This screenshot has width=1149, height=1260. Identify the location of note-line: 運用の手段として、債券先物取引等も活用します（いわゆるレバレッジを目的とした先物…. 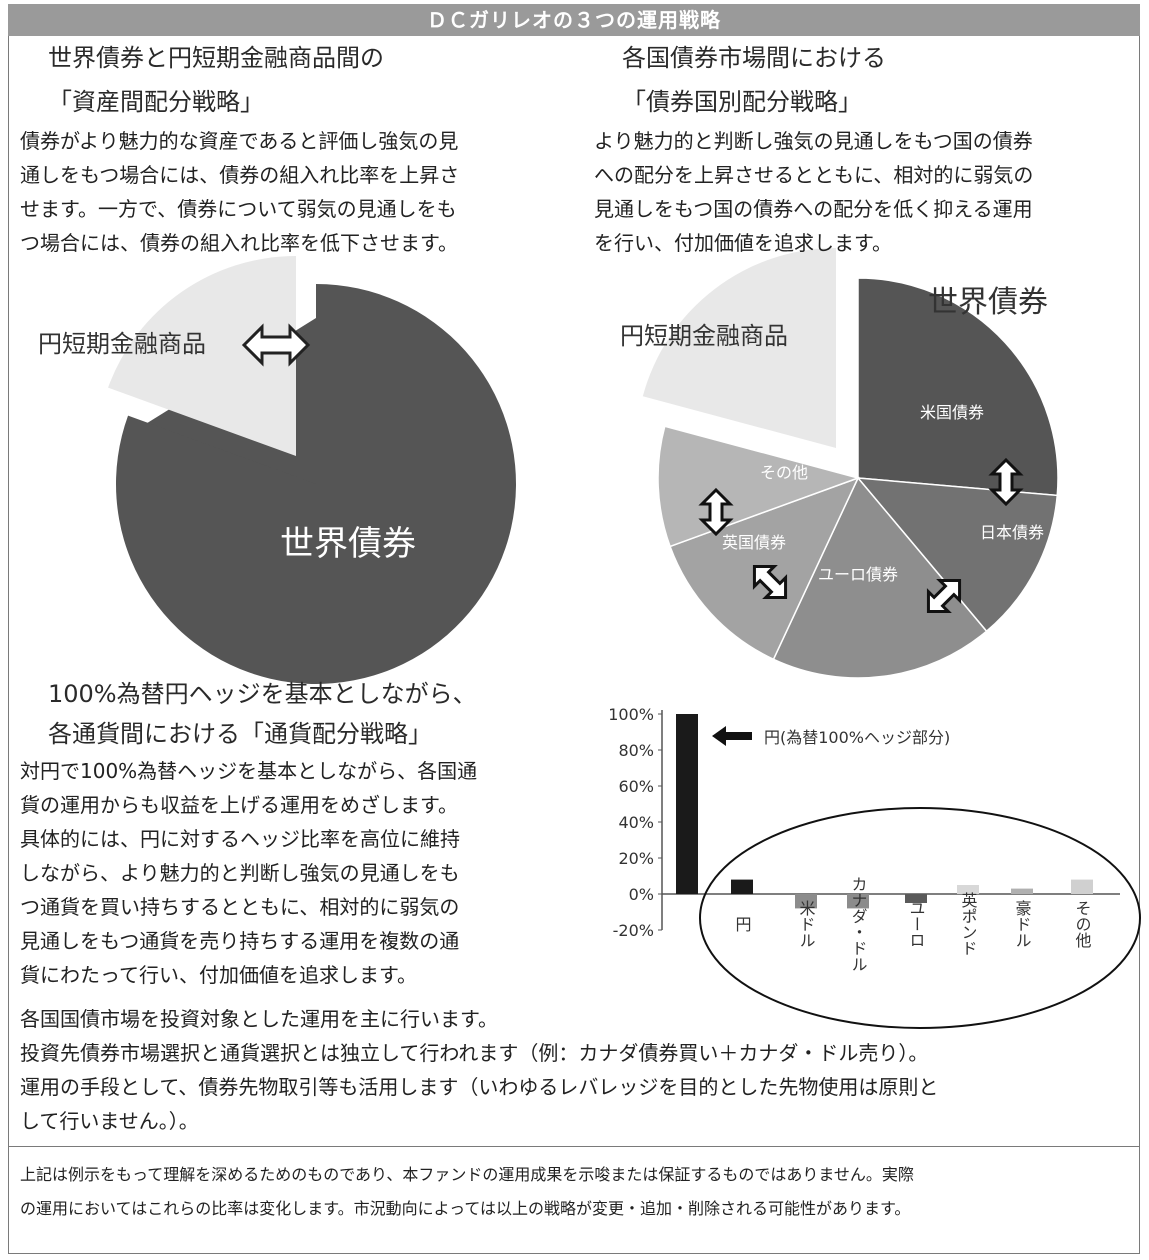
(479, 1087).